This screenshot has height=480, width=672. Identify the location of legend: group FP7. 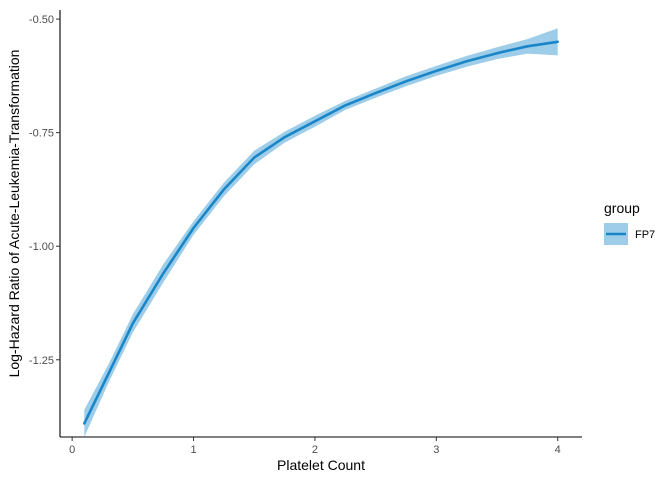
(629, 222).